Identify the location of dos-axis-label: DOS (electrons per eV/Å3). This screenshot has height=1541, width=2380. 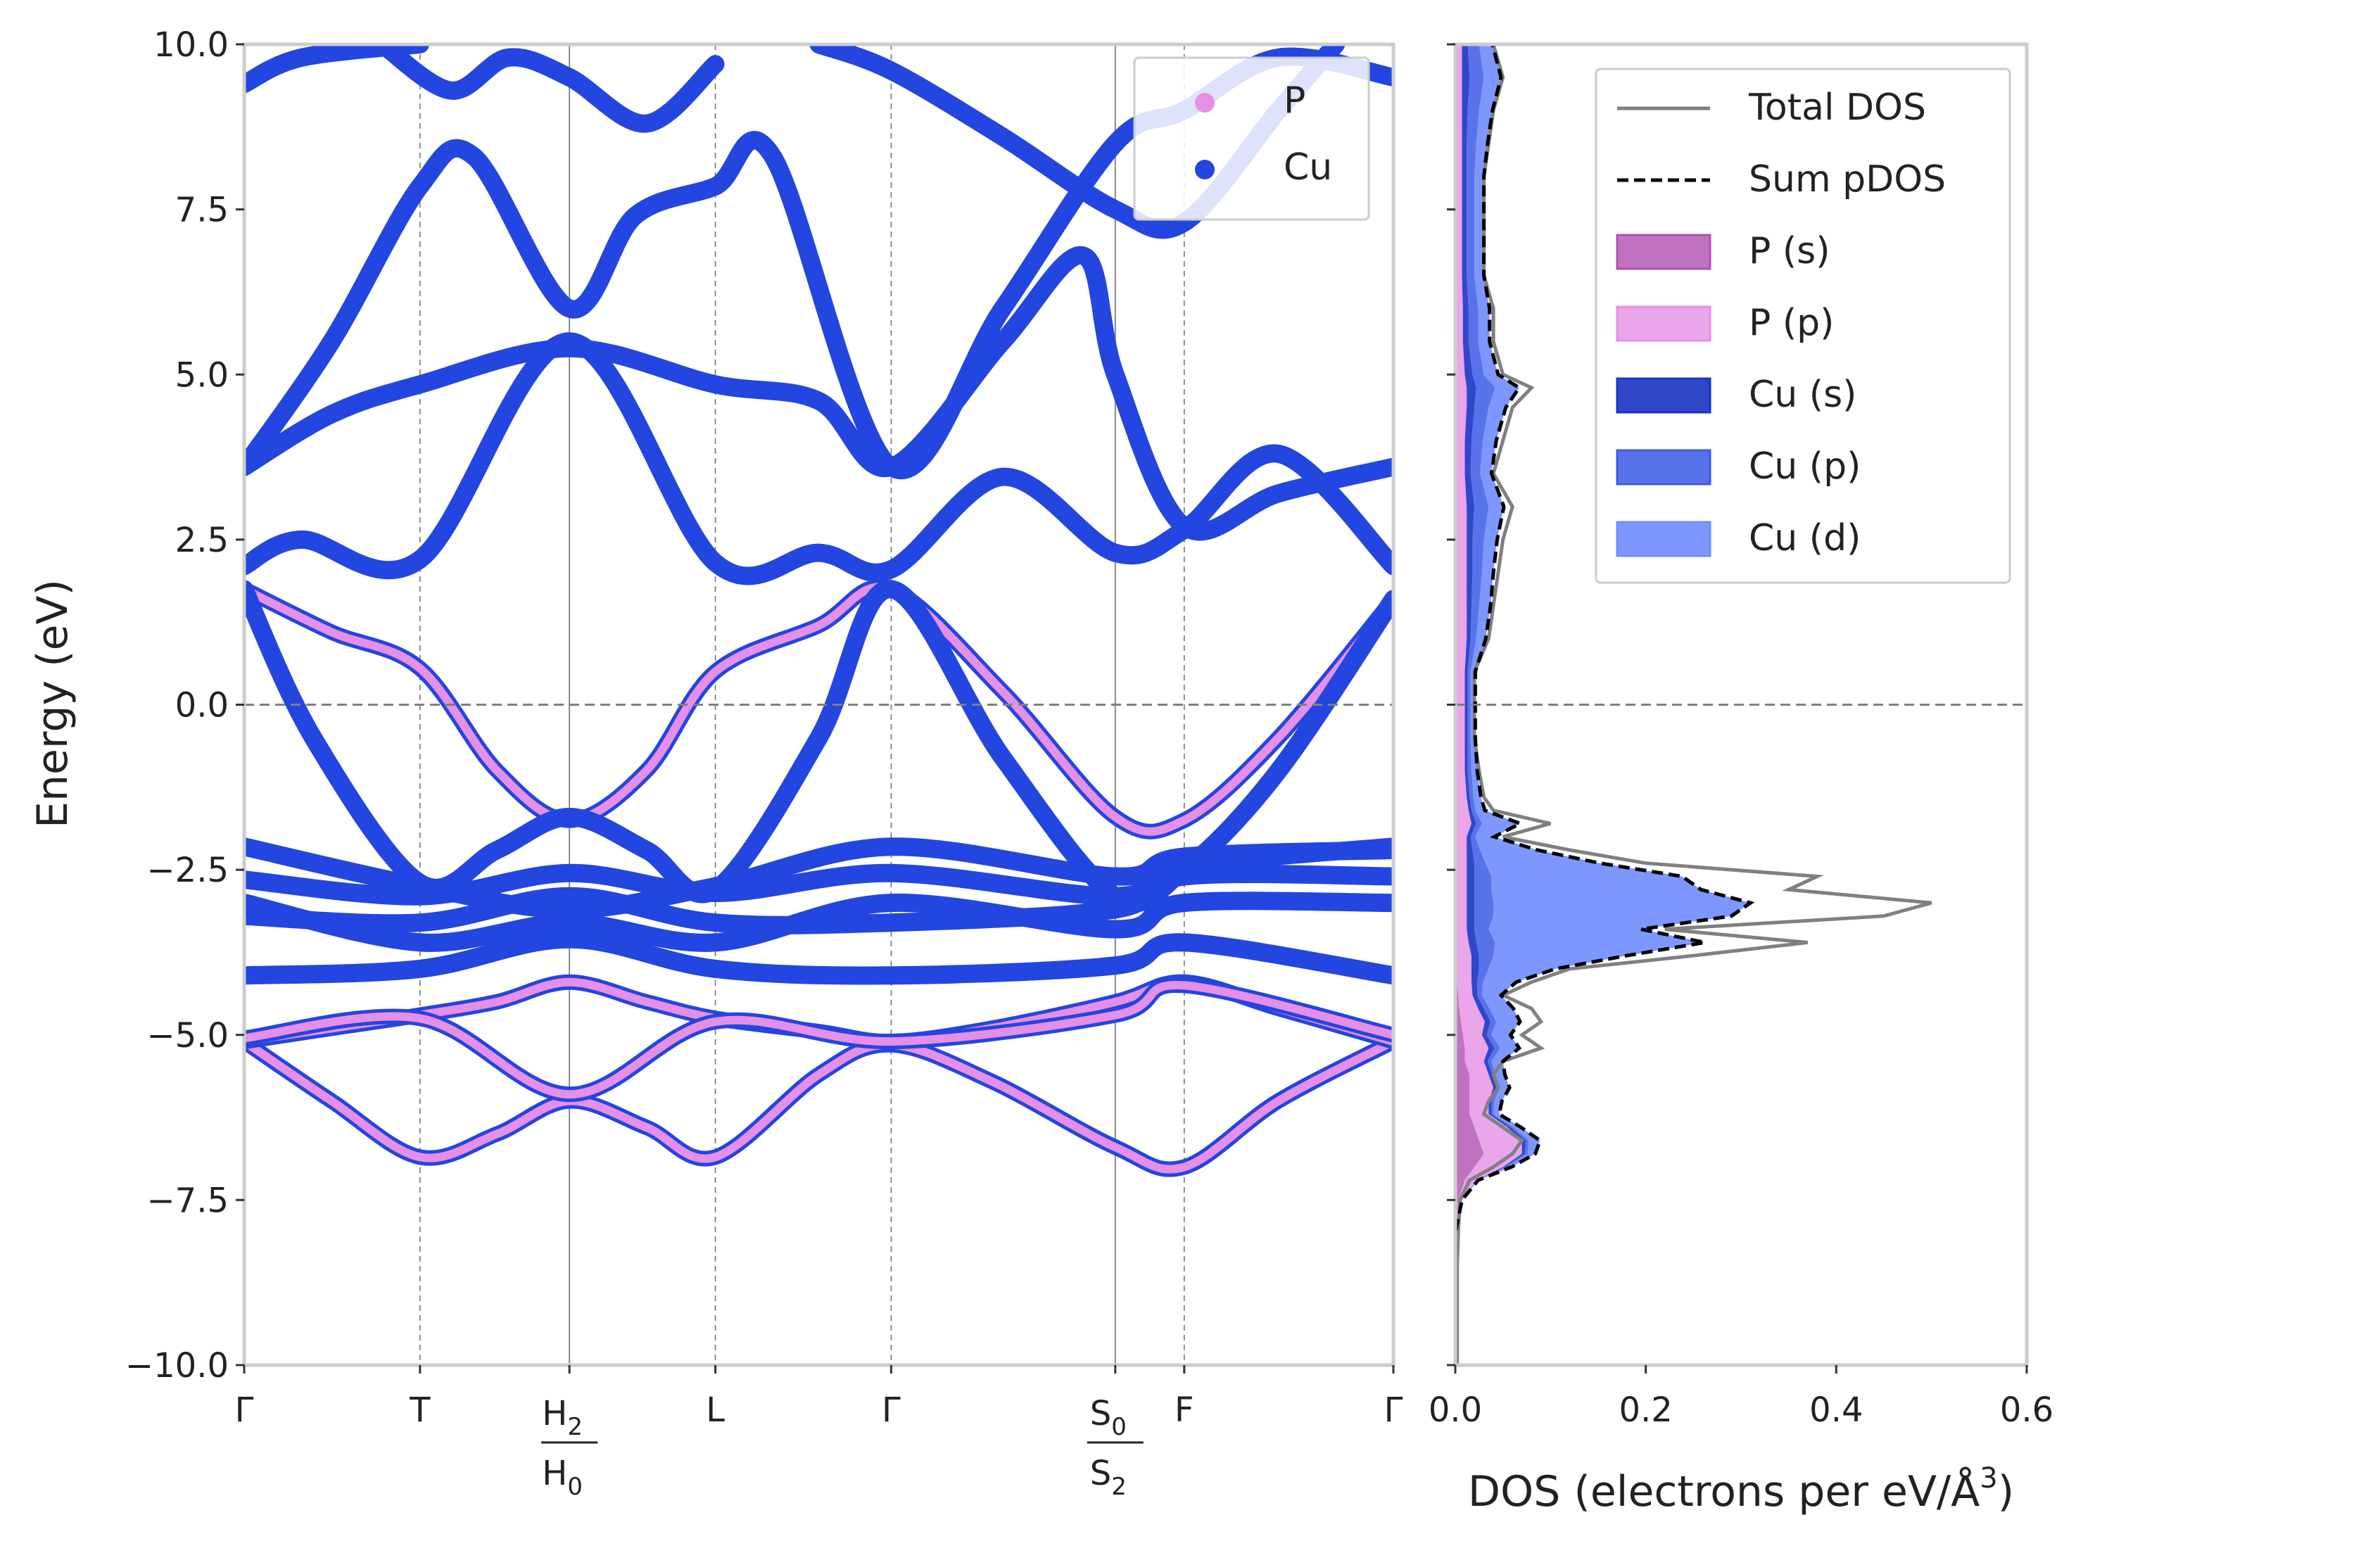
(1741, 1489).